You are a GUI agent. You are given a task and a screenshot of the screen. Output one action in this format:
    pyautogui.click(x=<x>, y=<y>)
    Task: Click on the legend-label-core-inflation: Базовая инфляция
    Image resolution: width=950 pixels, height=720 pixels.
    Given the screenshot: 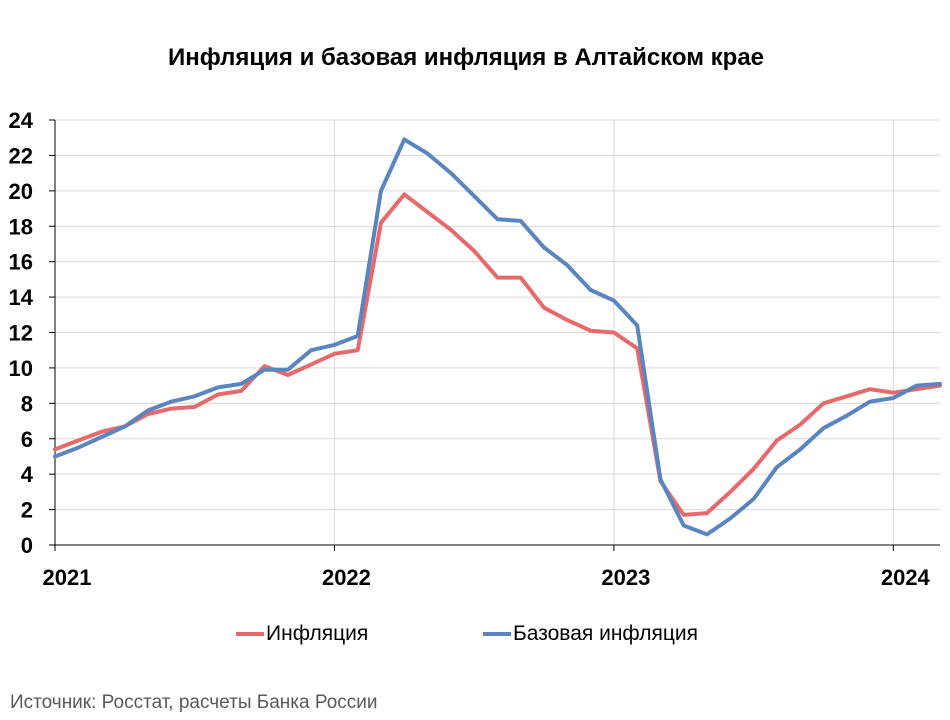 What is the action you would take?
    pyautogui.click(x=606, y=633)
    